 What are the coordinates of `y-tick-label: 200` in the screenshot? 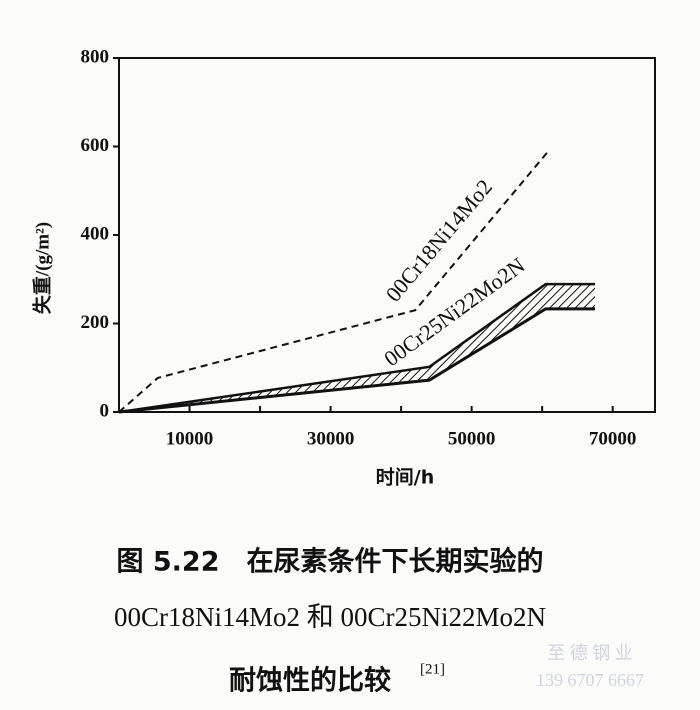 It's located at (95, 322).